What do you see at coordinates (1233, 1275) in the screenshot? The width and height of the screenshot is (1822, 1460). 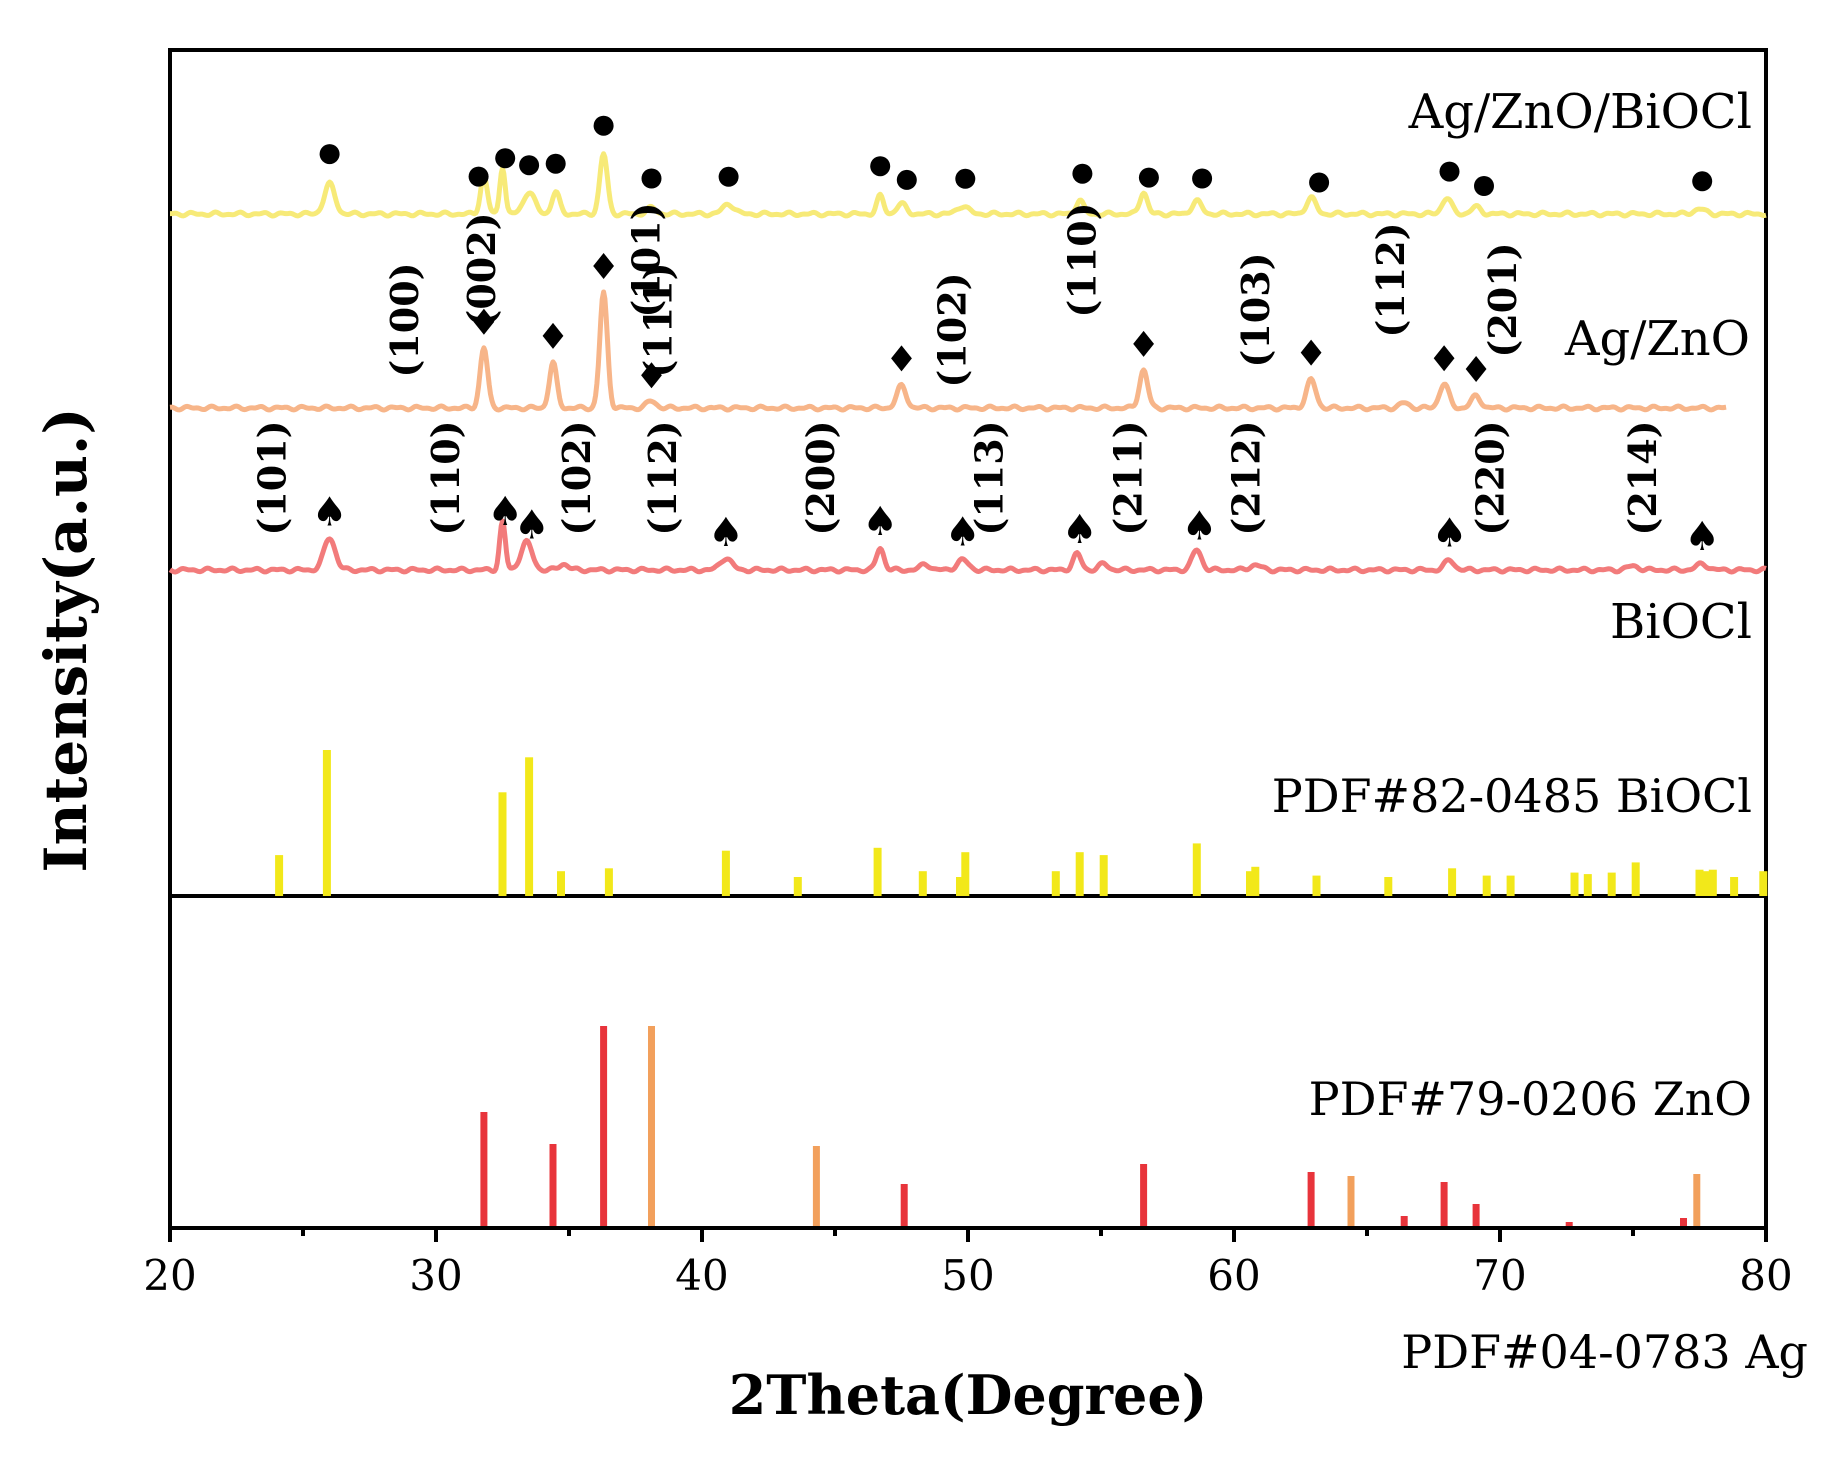 I see `x-tick-label: 60` at bounding box center [1233, 1275].